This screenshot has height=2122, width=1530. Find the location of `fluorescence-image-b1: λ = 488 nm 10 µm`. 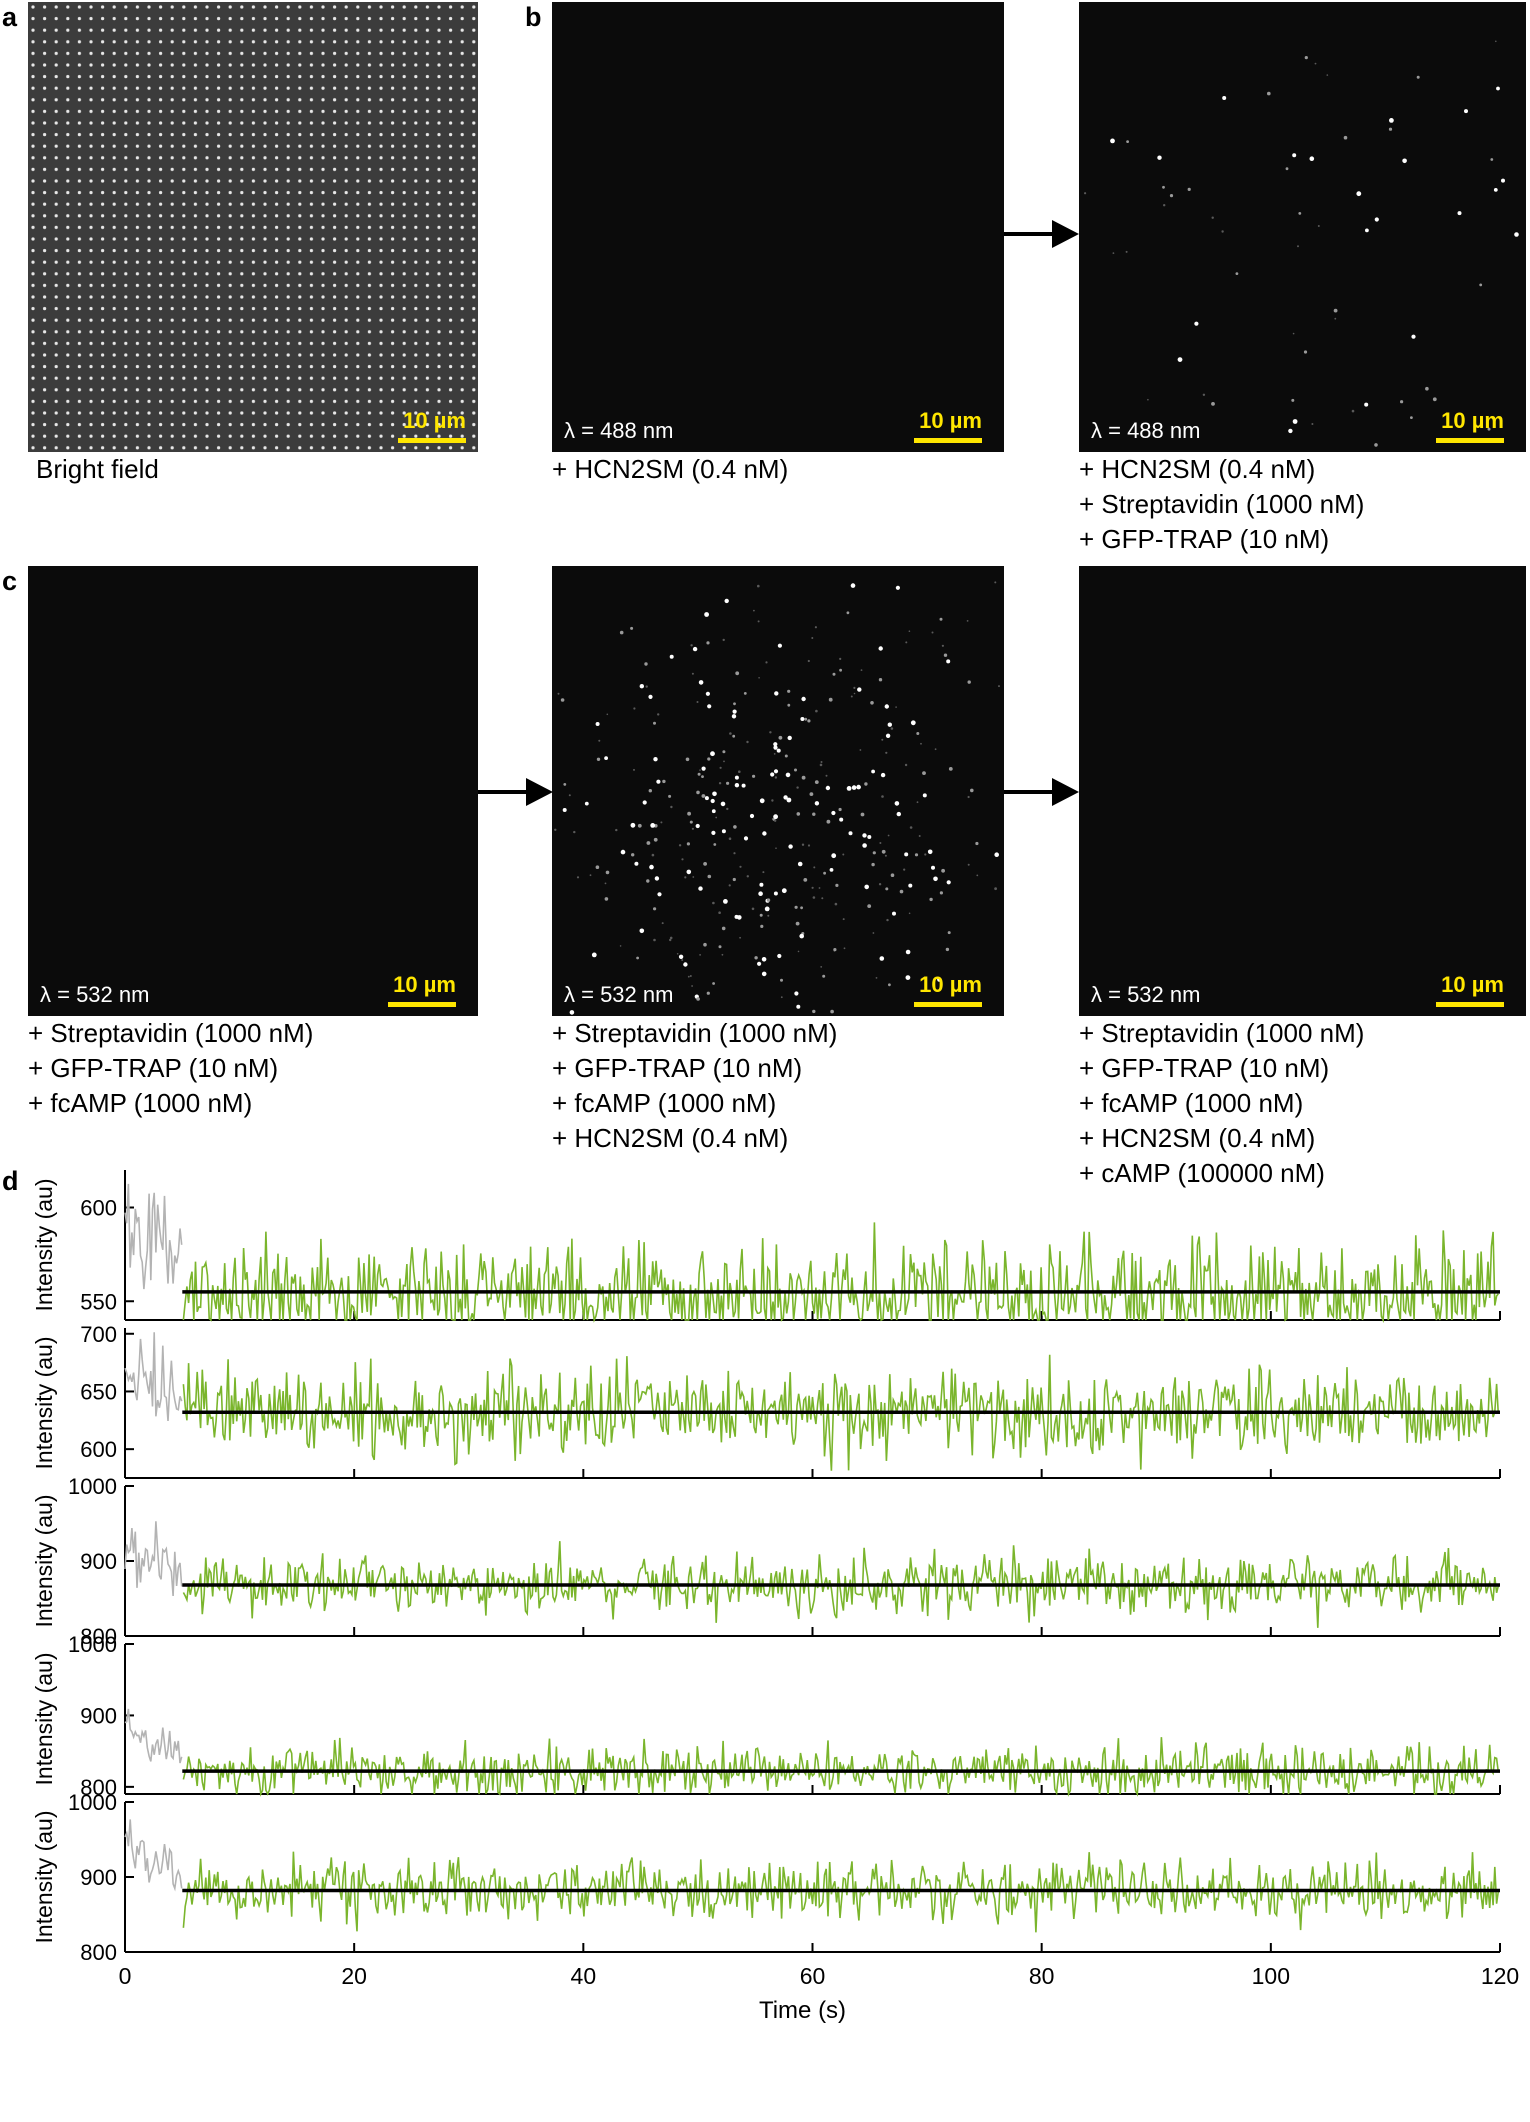

fluorescence-image-b1: λ = 488 nm 10 µm is located at coordinates (778, 227).